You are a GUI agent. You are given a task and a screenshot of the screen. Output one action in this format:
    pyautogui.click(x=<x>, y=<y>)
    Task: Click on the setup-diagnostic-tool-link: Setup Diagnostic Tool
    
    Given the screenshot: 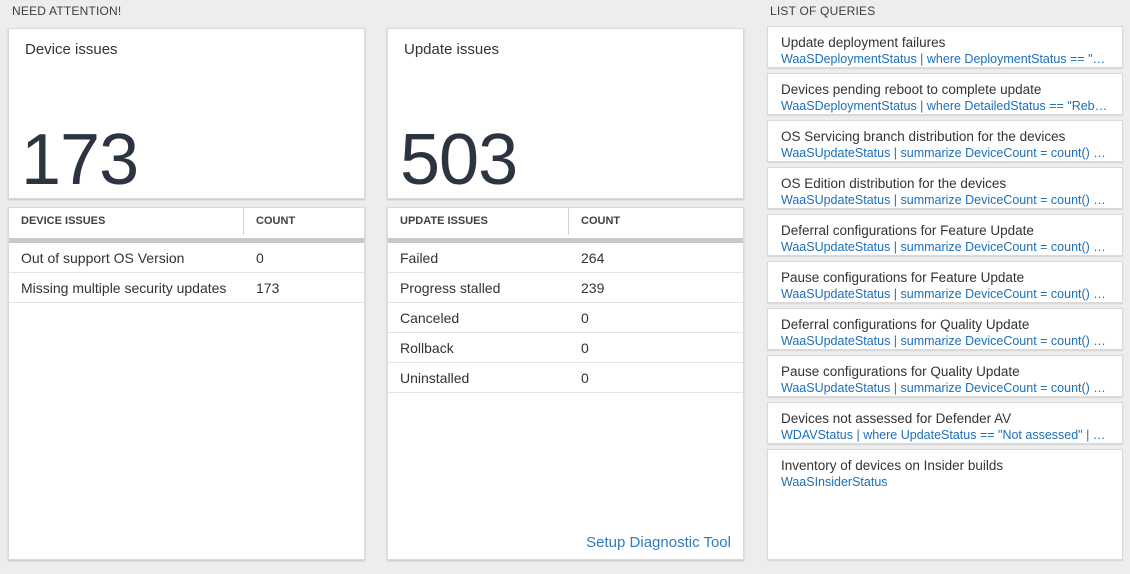 What is the action you would take?
    pyautogui.click(x=658, y=542)
    